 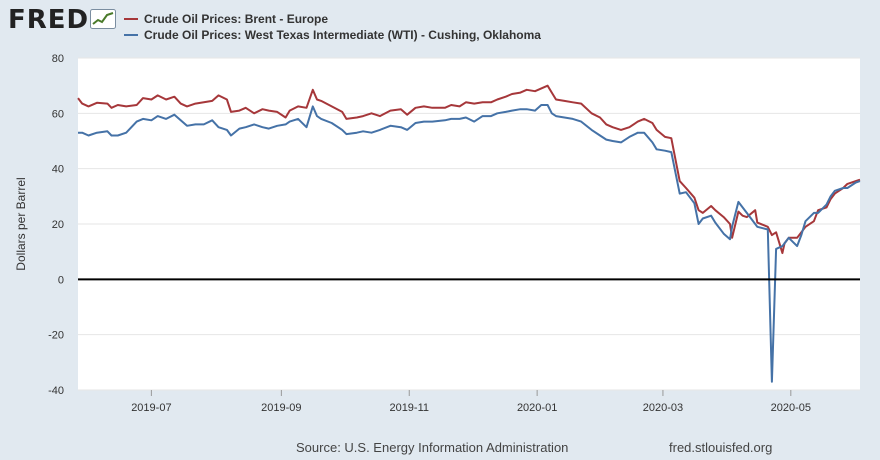 I want to click on legend-label-brent: Crude Oil Prices: Brent - Europe, so click(x=236, y=19).